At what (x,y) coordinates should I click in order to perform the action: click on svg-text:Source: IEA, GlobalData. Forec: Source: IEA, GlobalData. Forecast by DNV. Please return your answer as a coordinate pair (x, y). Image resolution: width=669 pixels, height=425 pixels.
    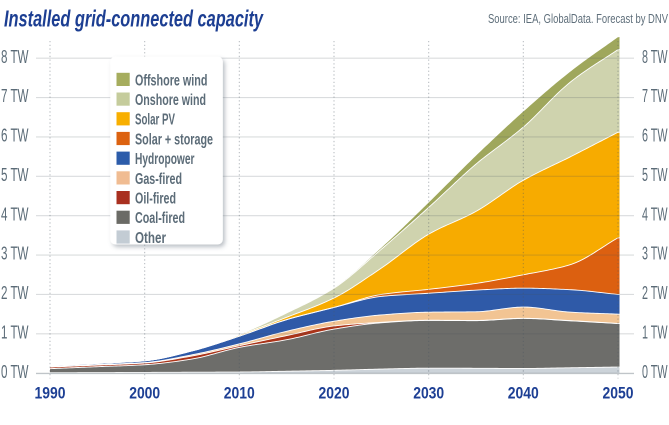
    Looking at the image, I should click on (578, 19).